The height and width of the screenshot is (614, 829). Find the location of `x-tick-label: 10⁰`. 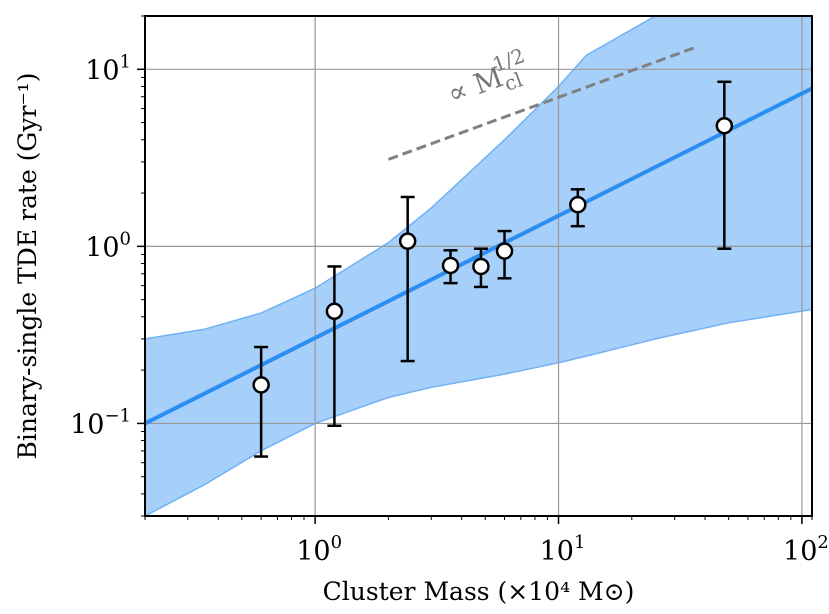

x-tick-label: 10⁰ is located at coordinates (319, 549).